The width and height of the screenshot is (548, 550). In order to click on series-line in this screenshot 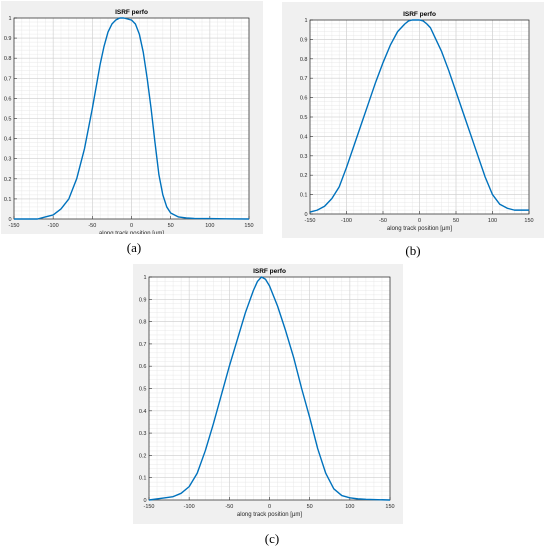, I will do `click(419, 116)`.